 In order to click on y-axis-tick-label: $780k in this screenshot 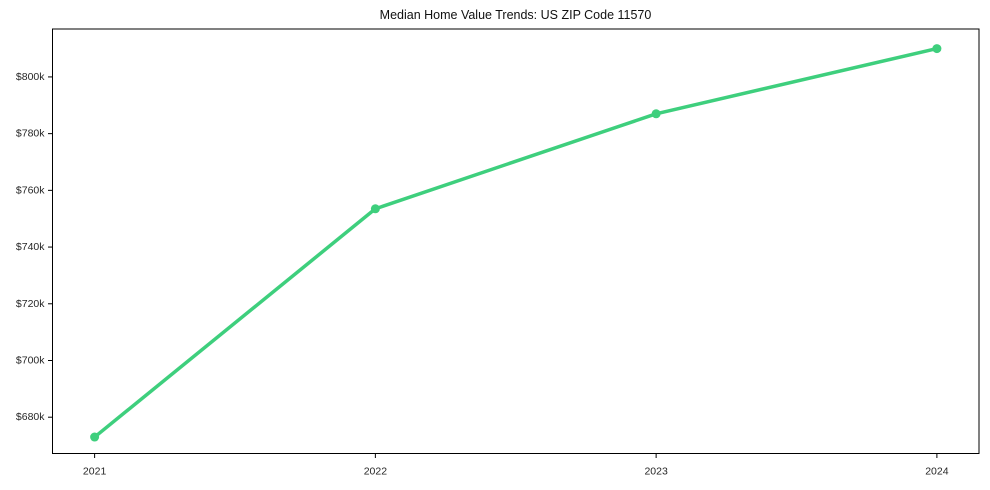, I will do `click(30, 134)`.